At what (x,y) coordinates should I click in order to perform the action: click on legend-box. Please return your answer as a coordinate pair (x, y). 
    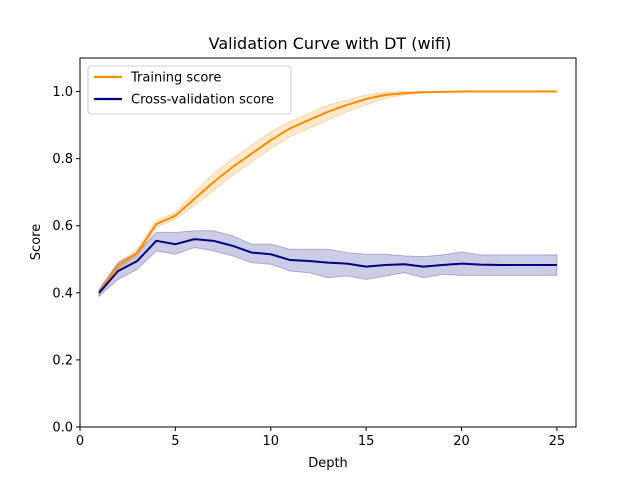
    Looking at the image, I should click on (189, 90).